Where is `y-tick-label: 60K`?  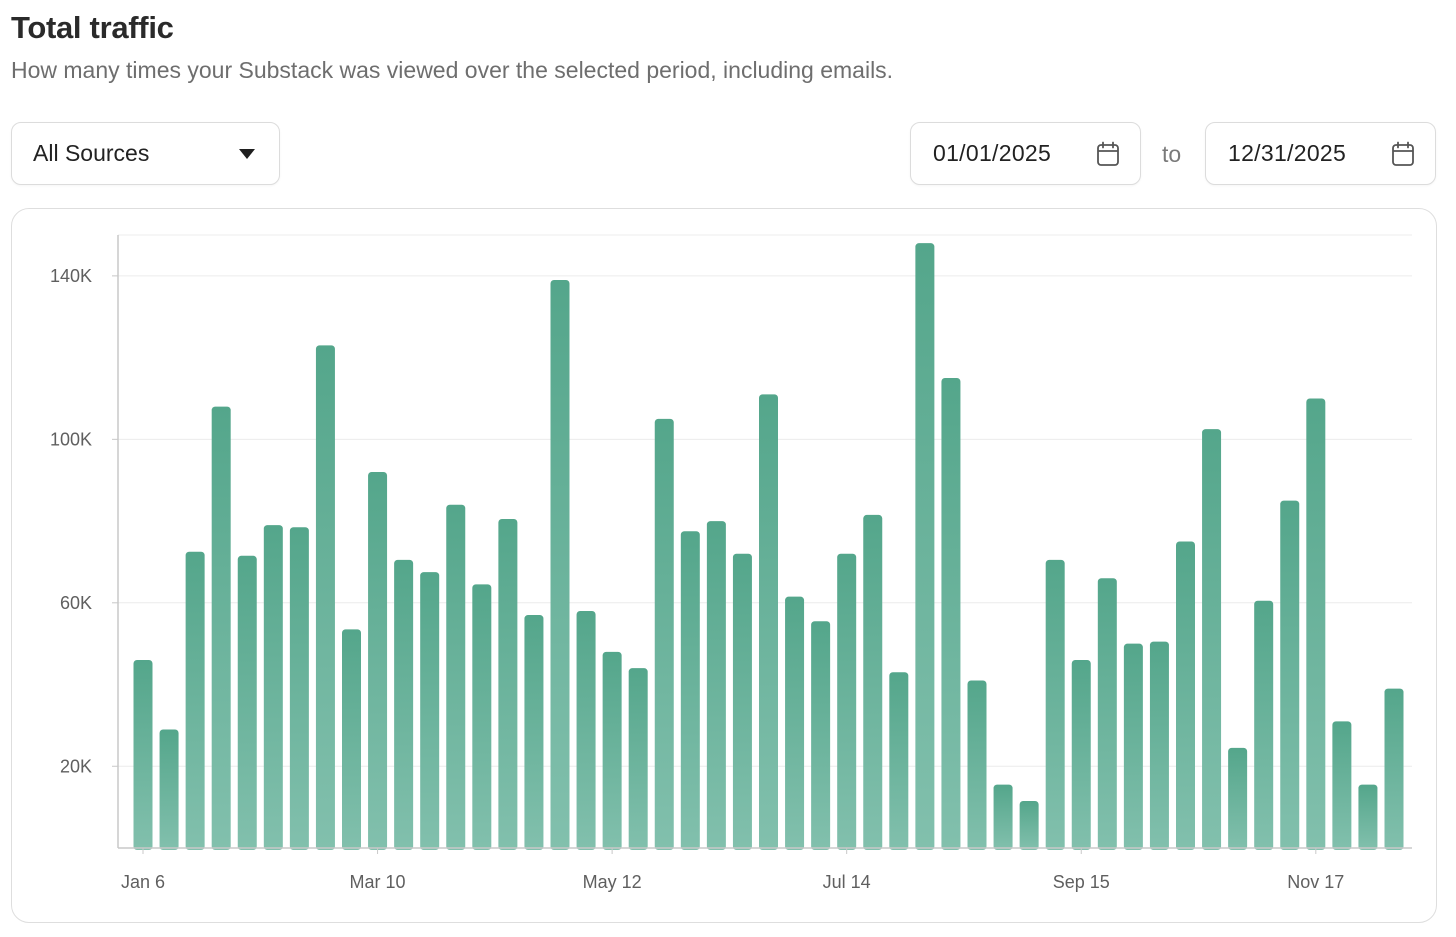
y-tick-label: 60K is located at coordinates (76, 603).